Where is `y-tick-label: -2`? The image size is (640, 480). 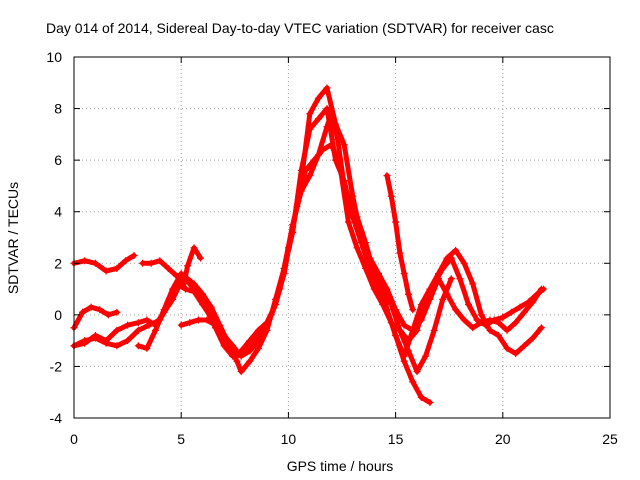
y-tick-label: -2 is located at coordinates (56, 366).